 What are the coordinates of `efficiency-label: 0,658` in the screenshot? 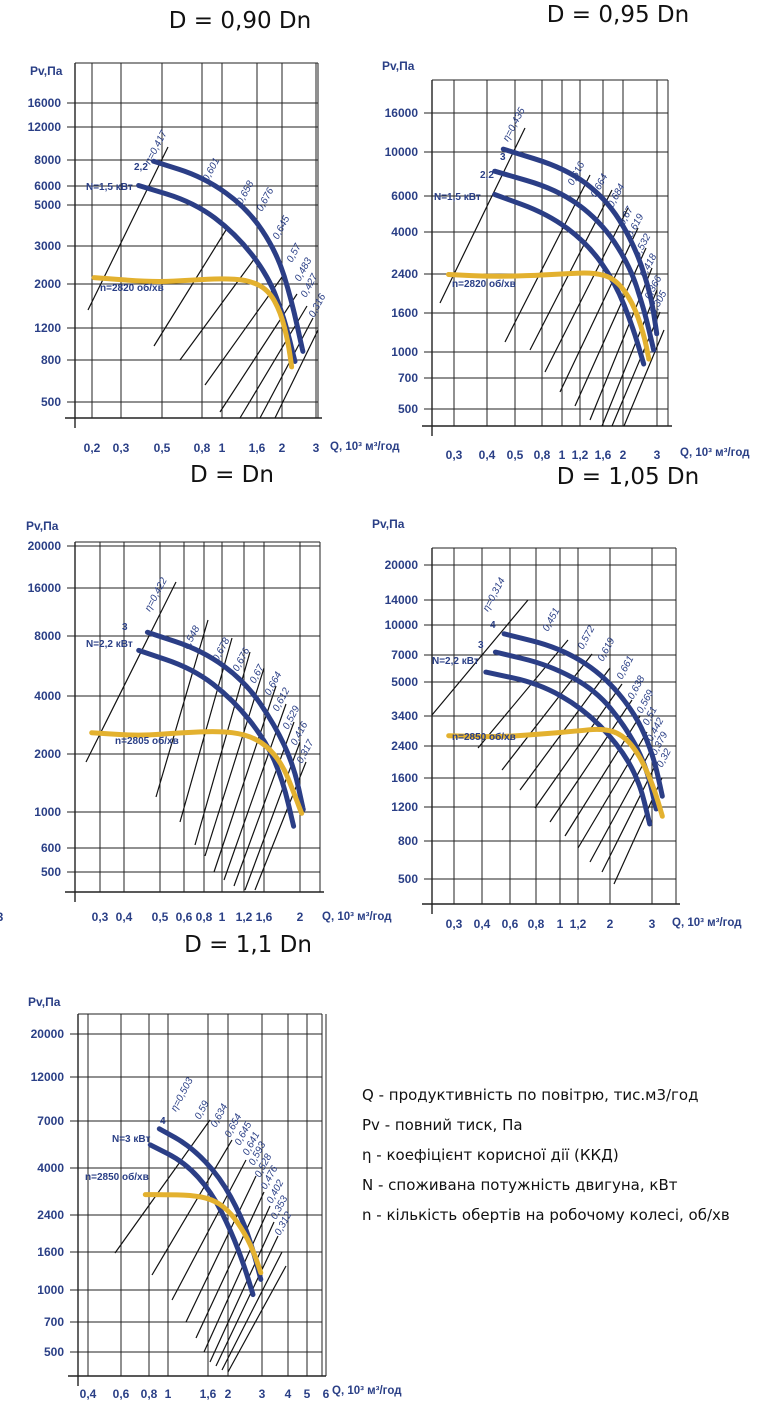 It's located at (246, 193).